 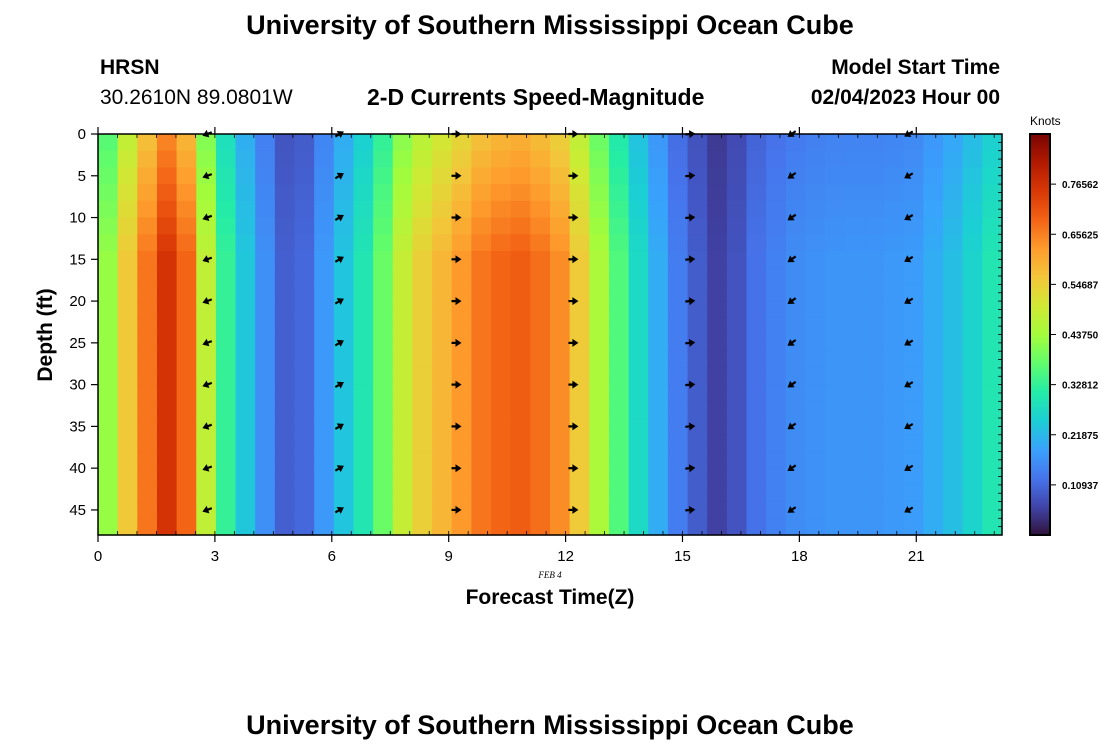 I want to click on y-tick-label: 10, so click(x=77, y=218).